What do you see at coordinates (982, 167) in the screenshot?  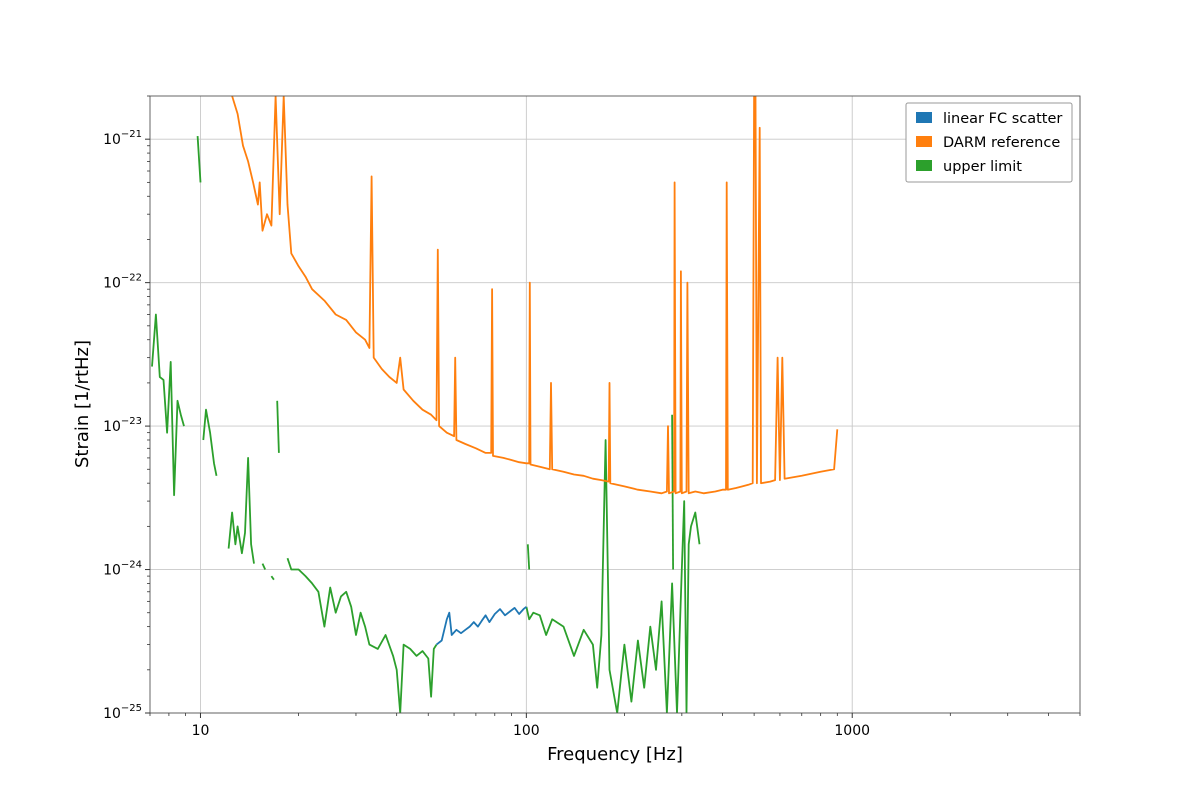 I see `legend-label-upper-limit: upper limit` at bounding box center [982, 167].